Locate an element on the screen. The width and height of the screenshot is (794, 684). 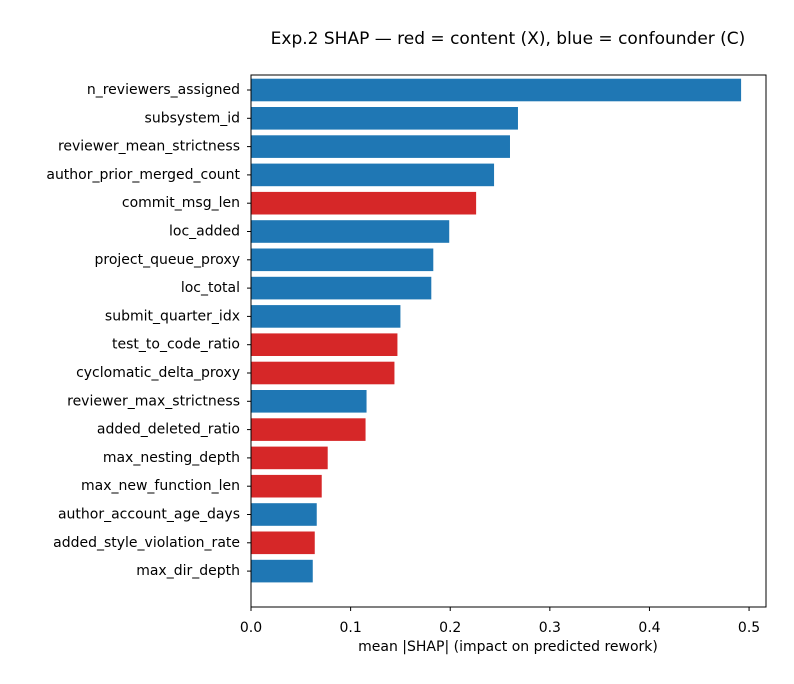
x-tick-label: 0.1 is located at coordinates (350, 628).